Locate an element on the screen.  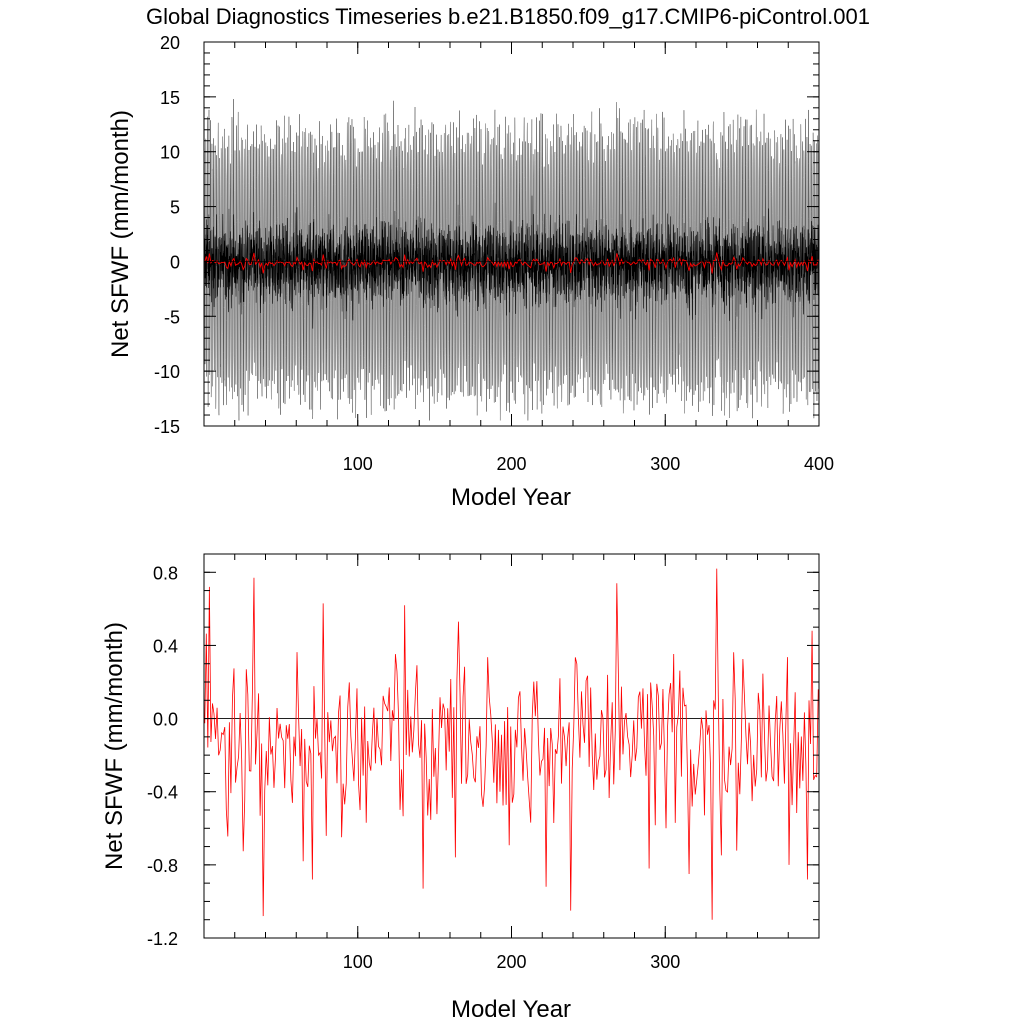
p1-y-tick-label: 20 is located at coordinates (170, 43).